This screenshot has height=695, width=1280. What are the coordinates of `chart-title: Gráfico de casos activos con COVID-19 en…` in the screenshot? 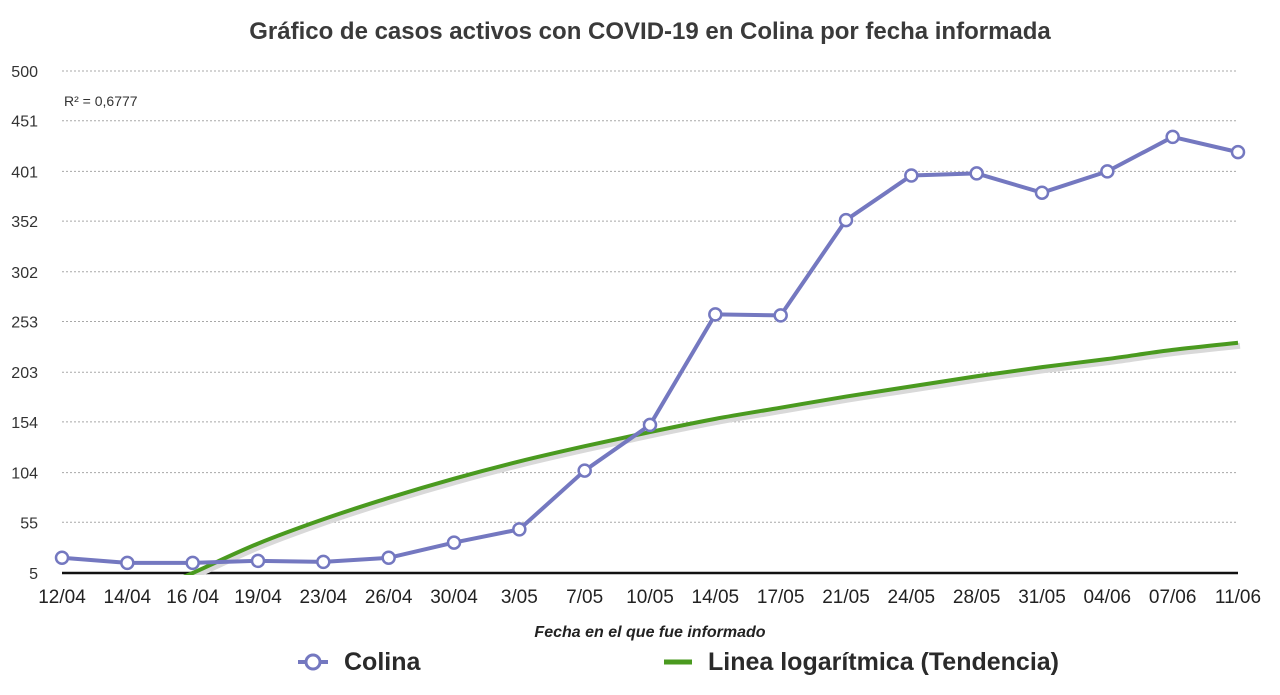 It's located at (650, 31).